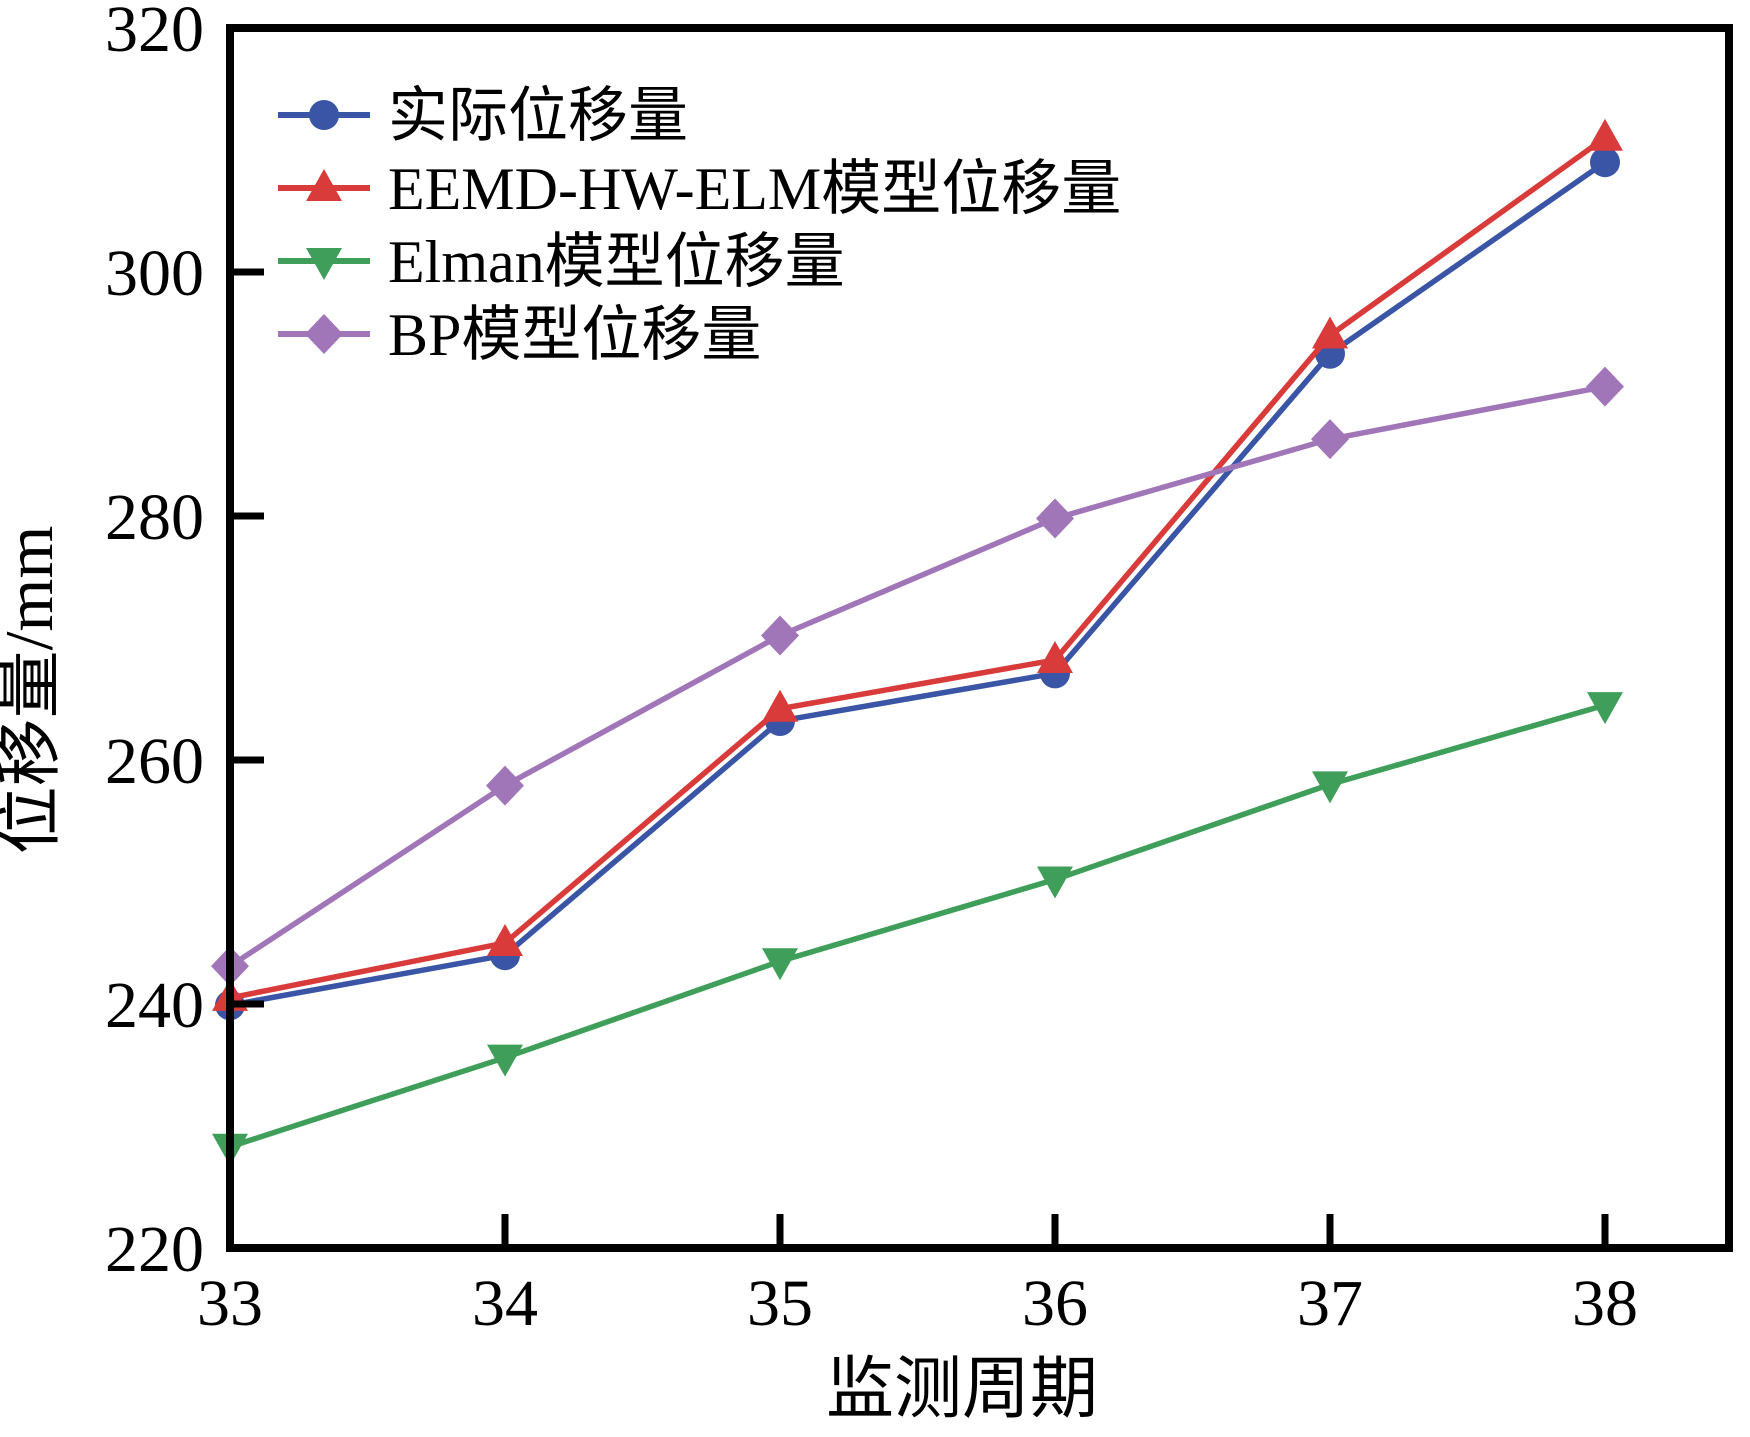 This screenshot has width=1750, height=1437. What do you see at coordinates (154, 273) in the screenshot?
I see `y-tick-label: 300` at bounding box center [154, 273].